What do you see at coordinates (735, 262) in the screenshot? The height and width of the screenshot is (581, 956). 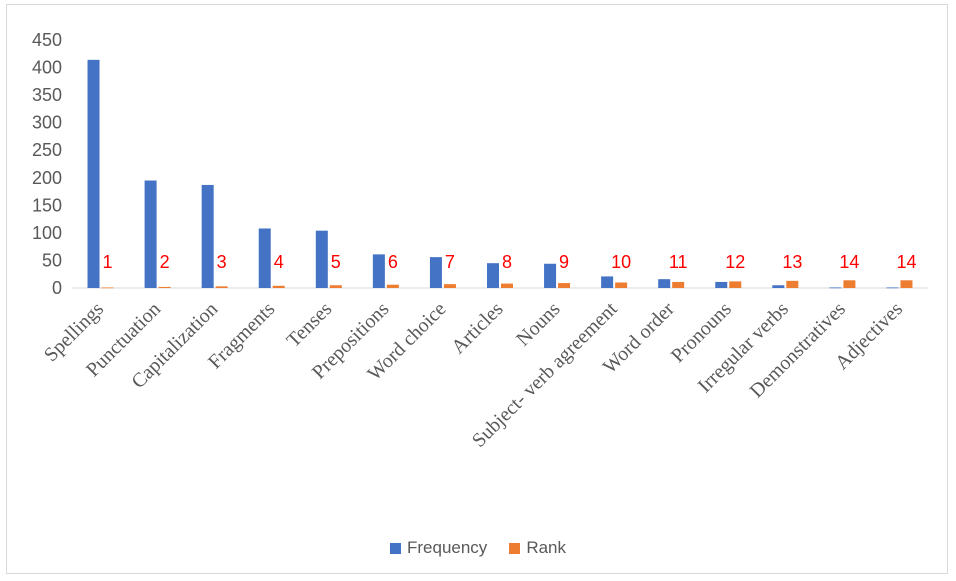 I see `rank-data-label: 12` at bounding box center [735, 262].